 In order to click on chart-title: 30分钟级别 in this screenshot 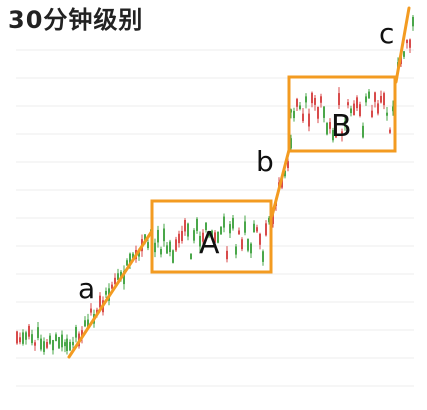, I will do `click(76, 20)`.